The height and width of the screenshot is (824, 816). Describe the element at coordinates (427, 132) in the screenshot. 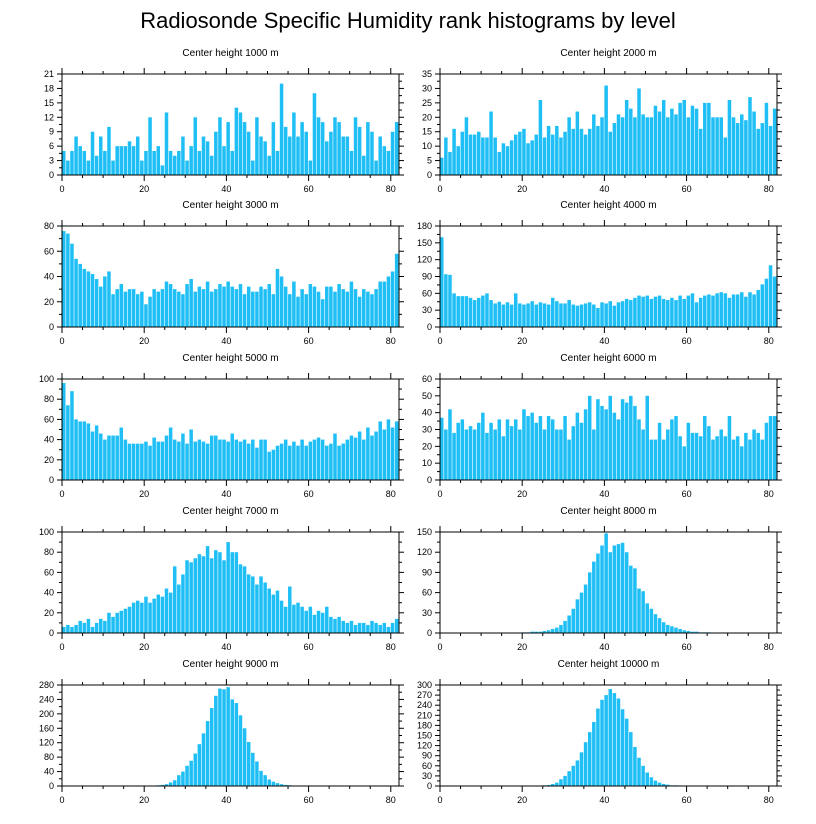

I see `y-tick-label: 15` at that location.